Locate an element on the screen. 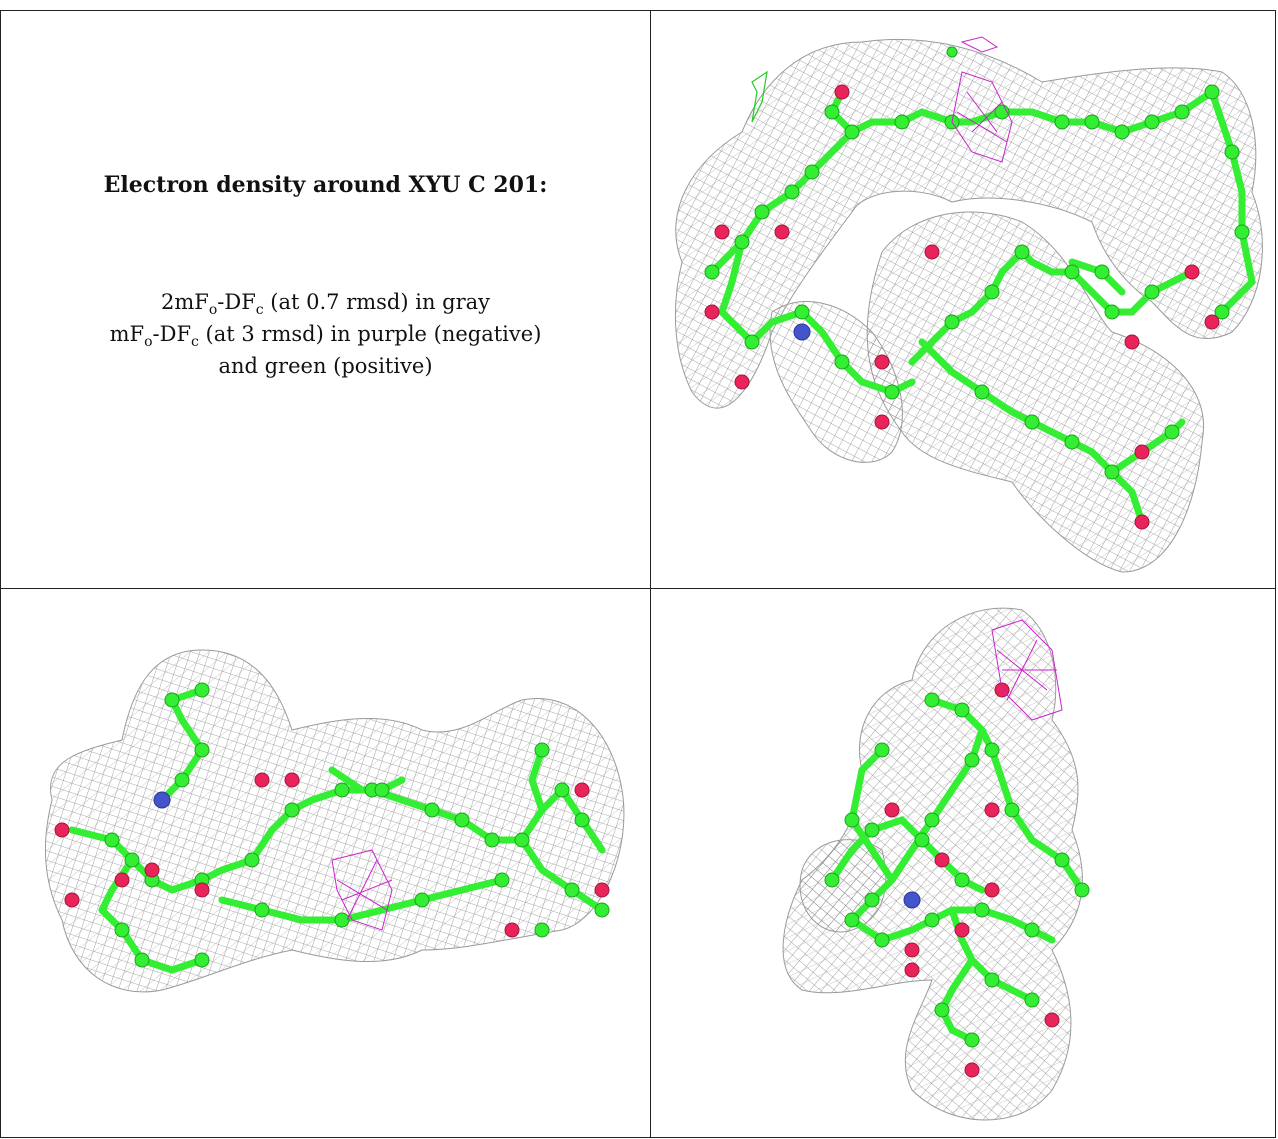 This screenshot has width=1278, height=1139. caption-title: Electron density around XYU C 201: is located at coordinates (325, 185).